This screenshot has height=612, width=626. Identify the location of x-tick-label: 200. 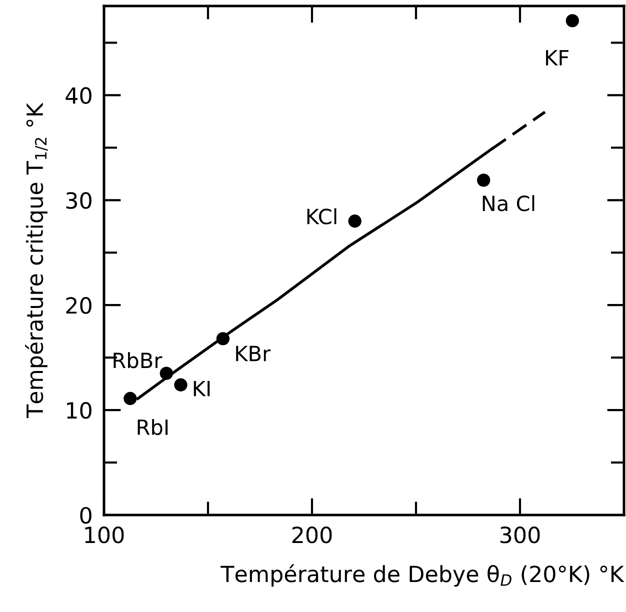
(312, 535).